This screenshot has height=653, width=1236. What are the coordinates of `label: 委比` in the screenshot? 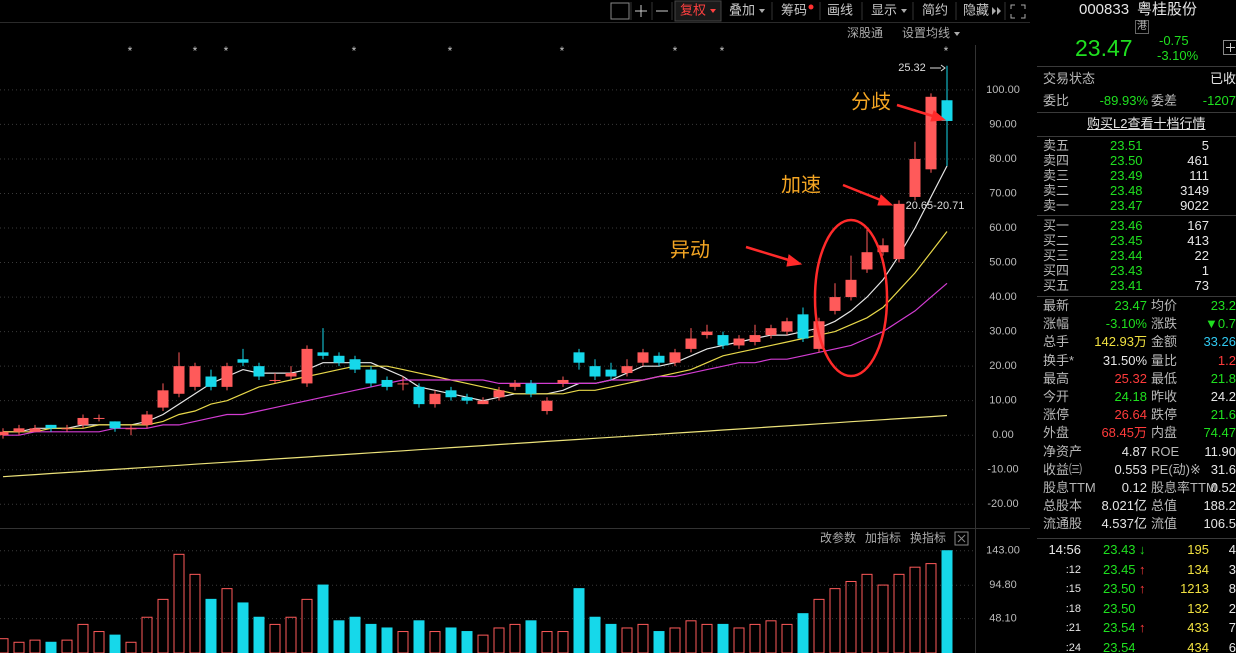 It's located at (1056, 100).